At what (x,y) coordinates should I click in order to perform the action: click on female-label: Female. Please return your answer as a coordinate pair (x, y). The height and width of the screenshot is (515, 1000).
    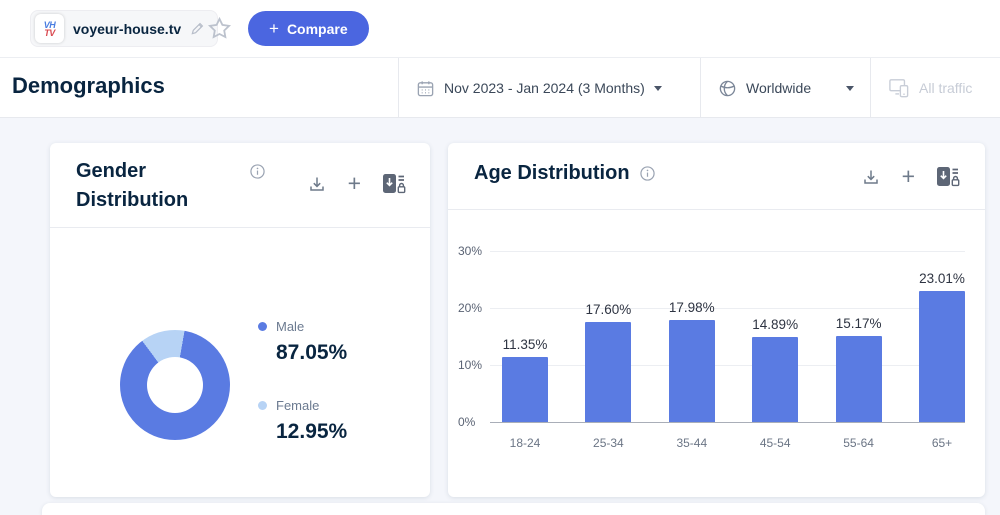
    Looking at the image, I should click on (298, 405).